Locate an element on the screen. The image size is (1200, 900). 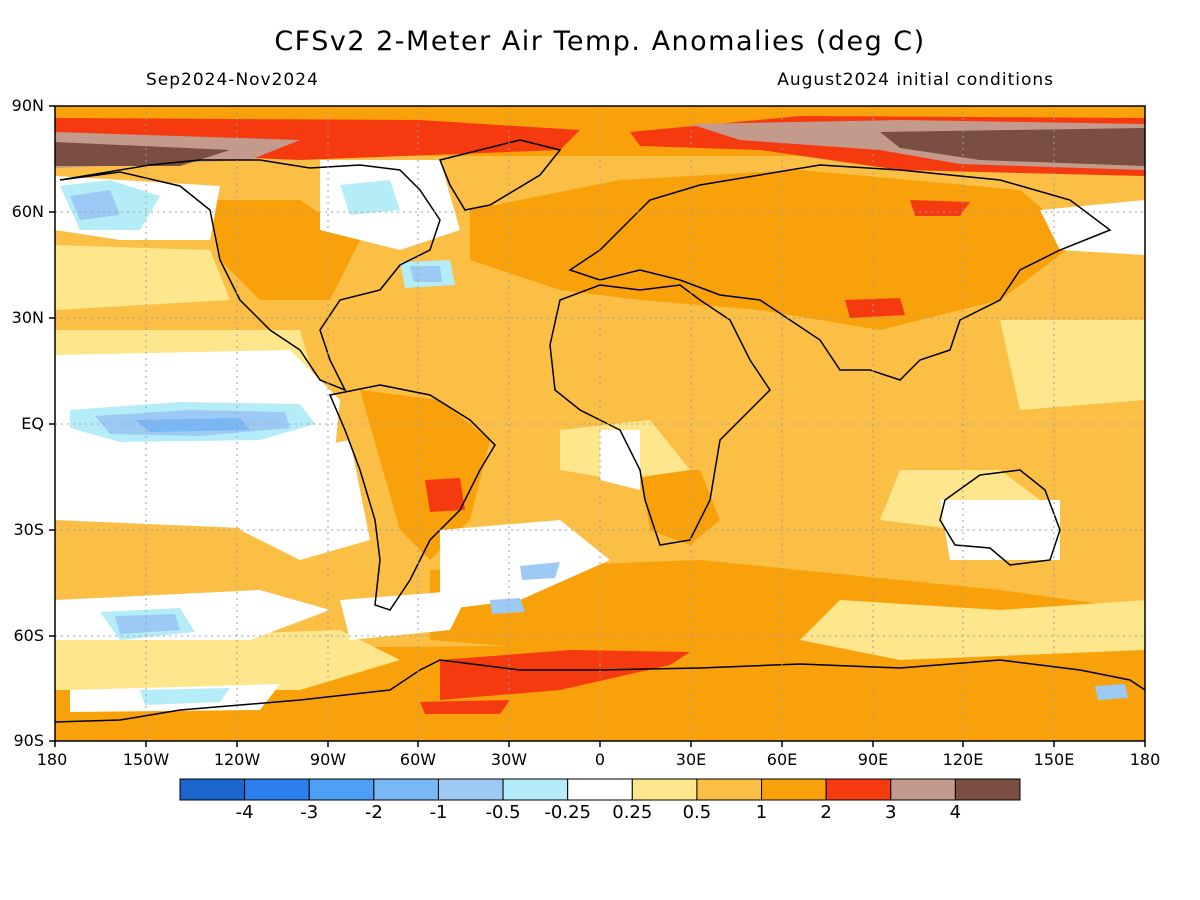
lon-label-90w: 90W is located at coordinates (328, 759).